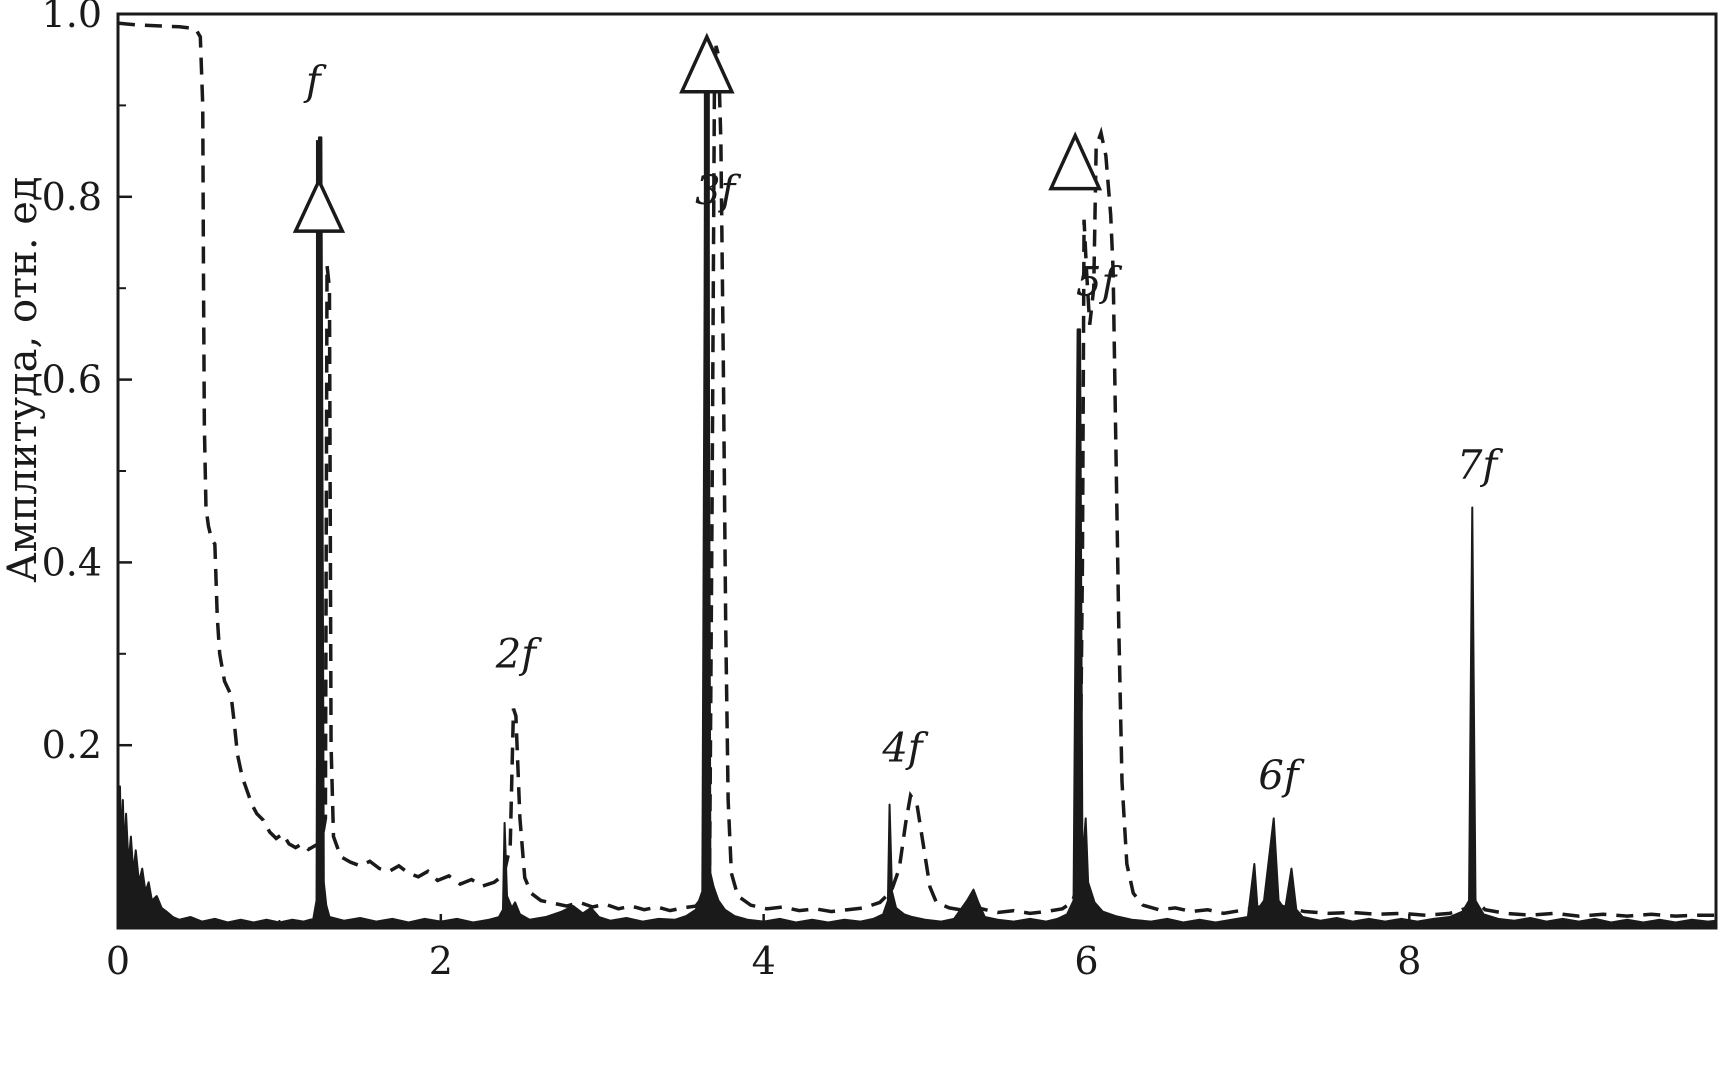 This screenshot has height=1088, width=1728. What do you see at coordinates (72, 745) in the screenshot?
I see `y-tick-label: 0.2` at bounding box center [72, 745].